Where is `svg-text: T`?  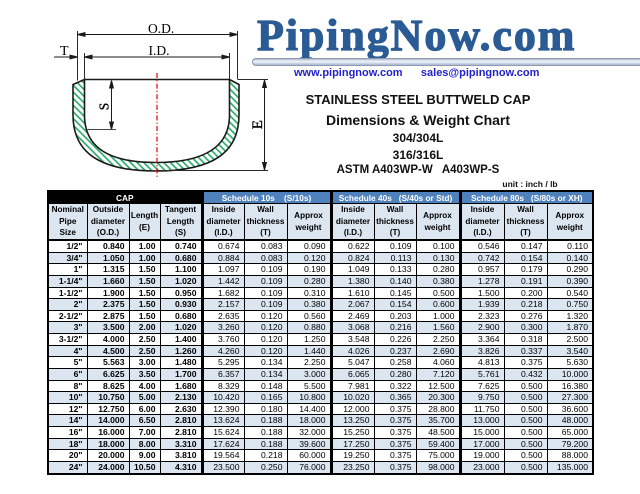 svg-text: T is located at coordinates (64, 51).